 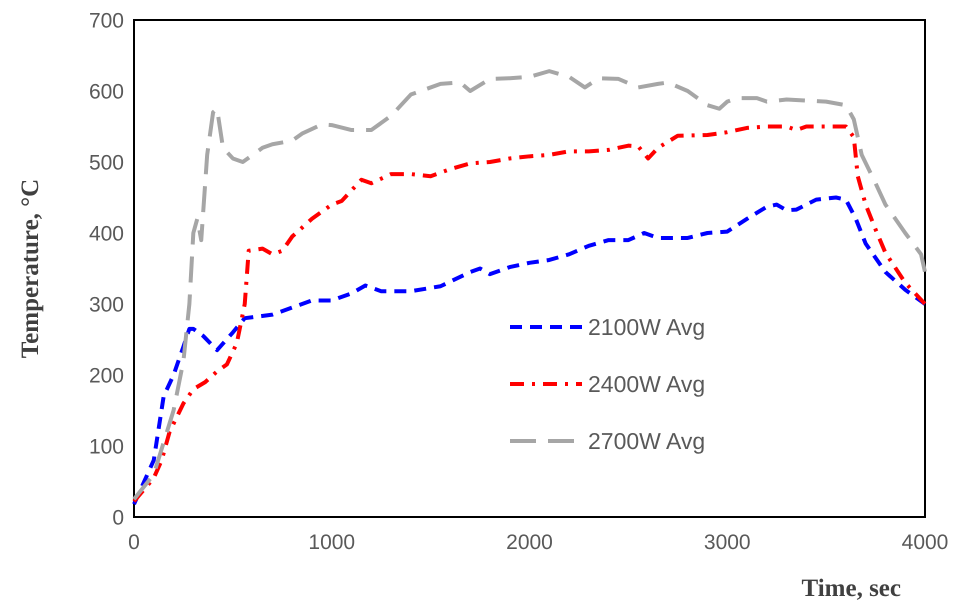 I want to click on x-tick-label: 2000, so click(x=529, y=542).